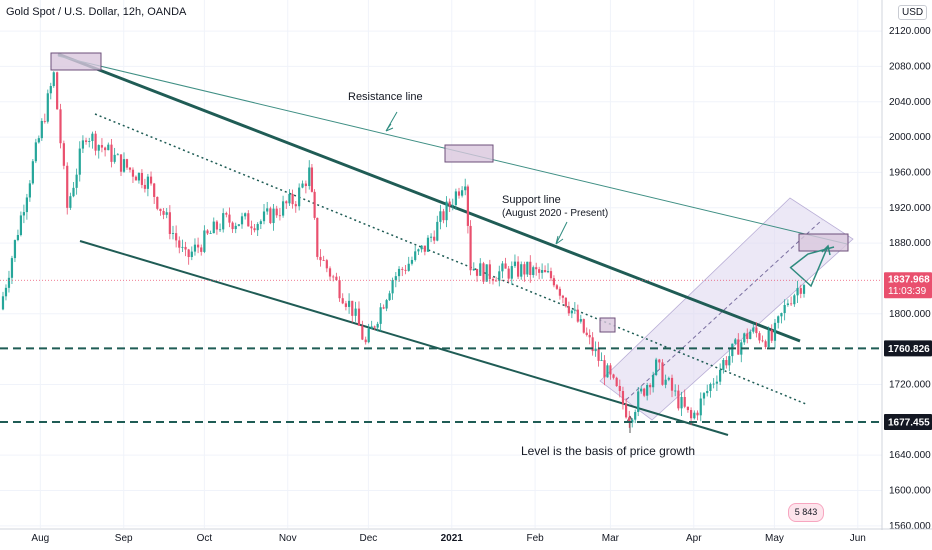  Describe the element at coordinates (694, 538) in the screenshot. I see `time-tick-label: Apr` at that location.